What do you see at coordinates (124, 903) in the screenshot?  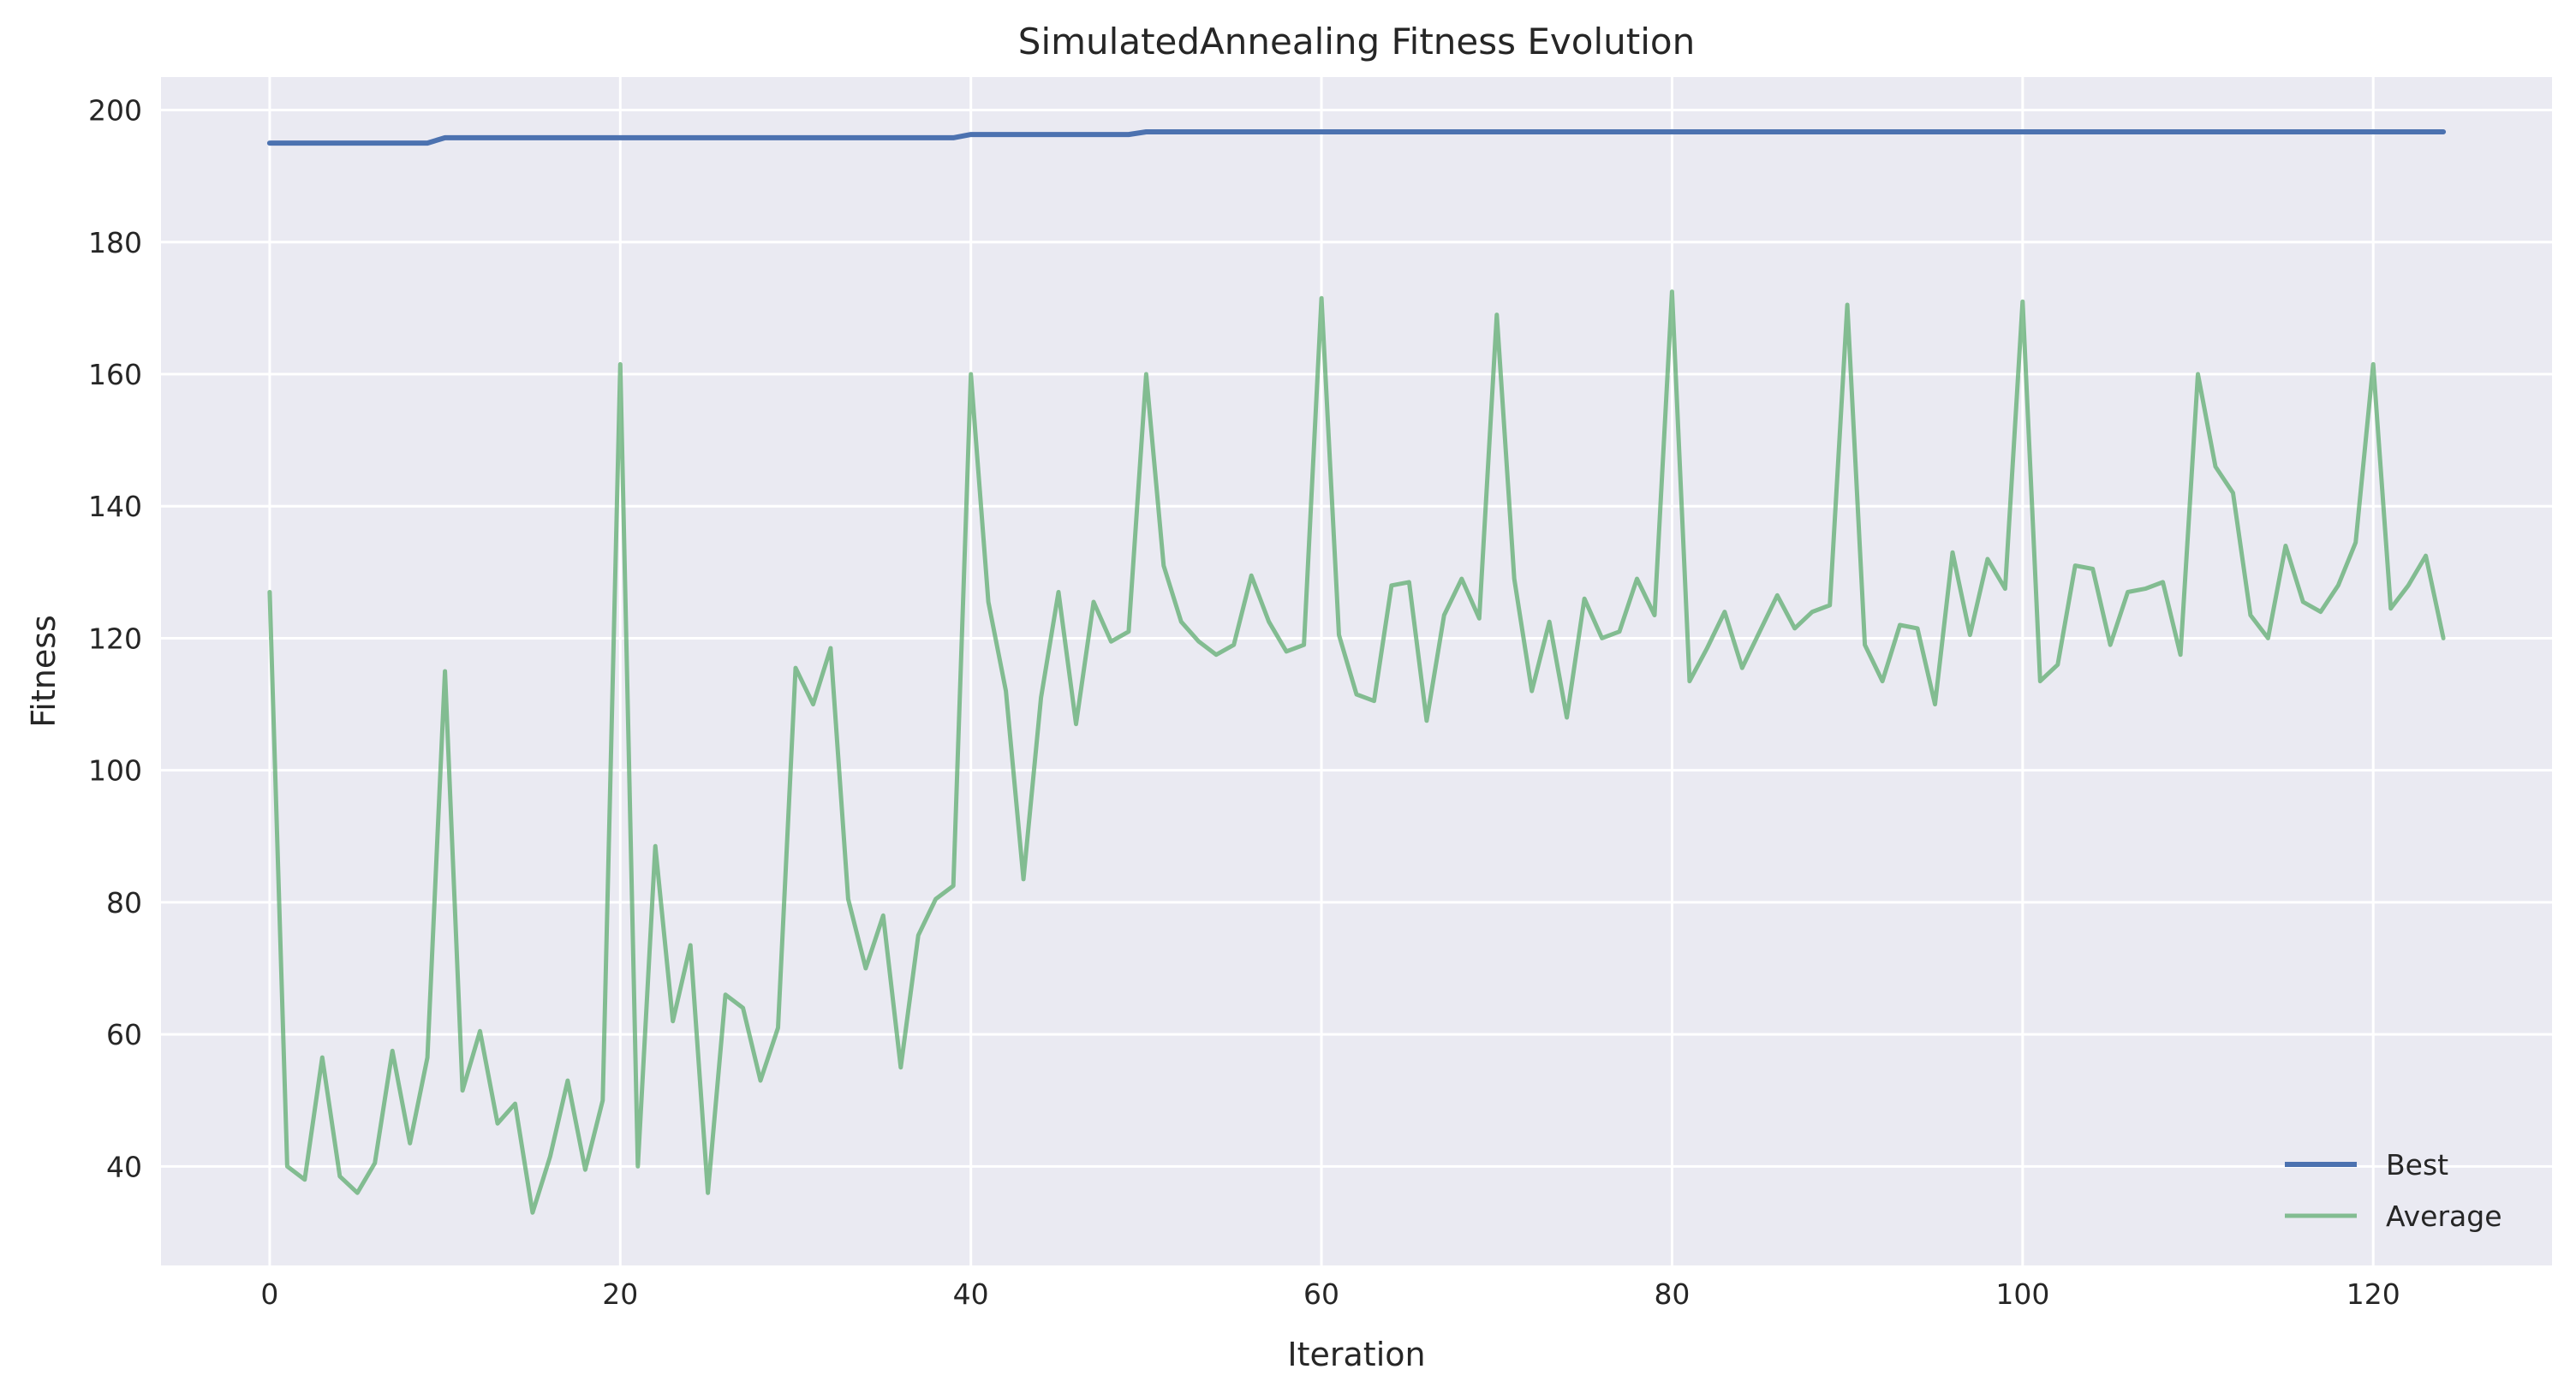 I see `y-tick-label: 80` at bounding box center [124, 903].